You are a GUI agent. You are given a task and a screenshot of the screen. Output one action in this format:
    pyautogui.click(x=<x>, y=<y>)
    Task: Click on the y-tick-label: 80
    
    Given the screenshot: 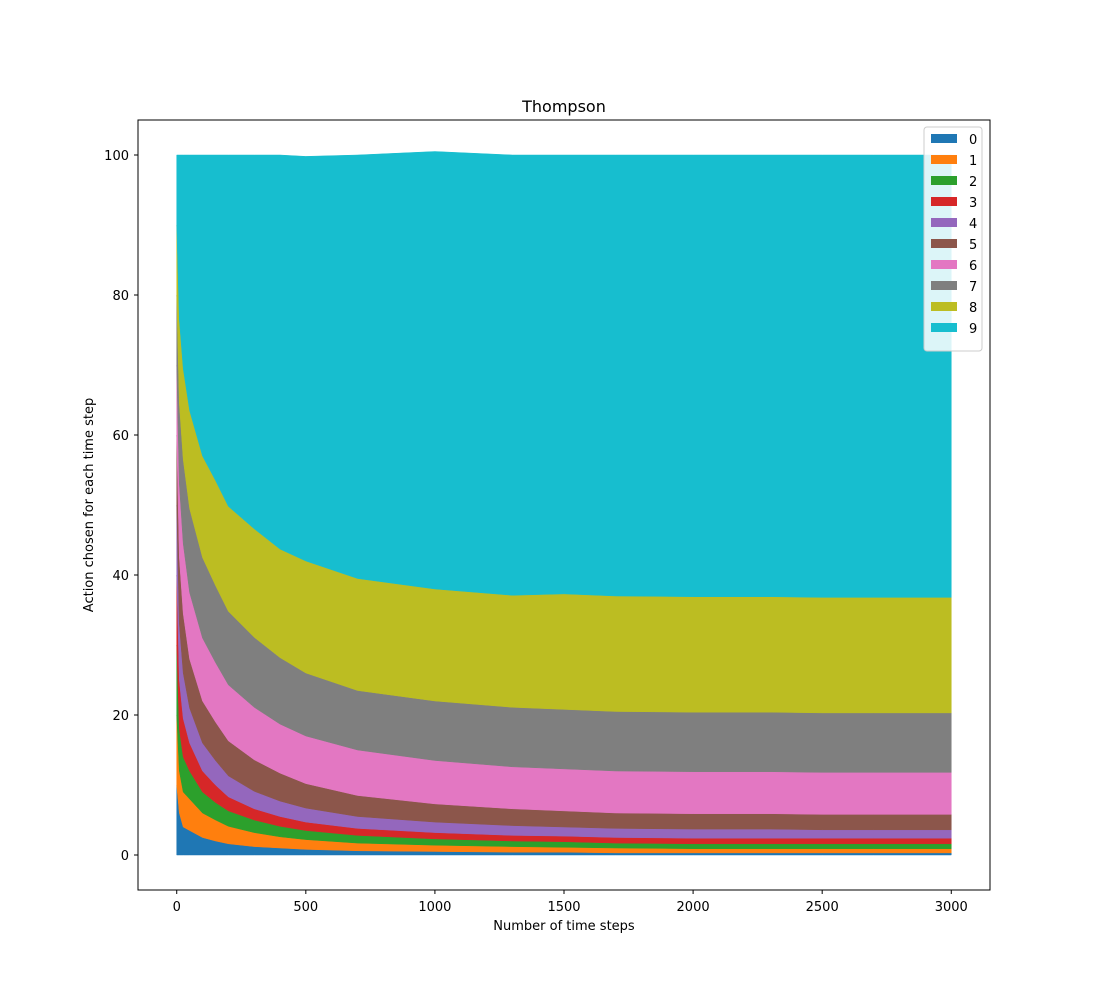 What is the action you would take?
    pyautogui.click(x=120, y=296)
    